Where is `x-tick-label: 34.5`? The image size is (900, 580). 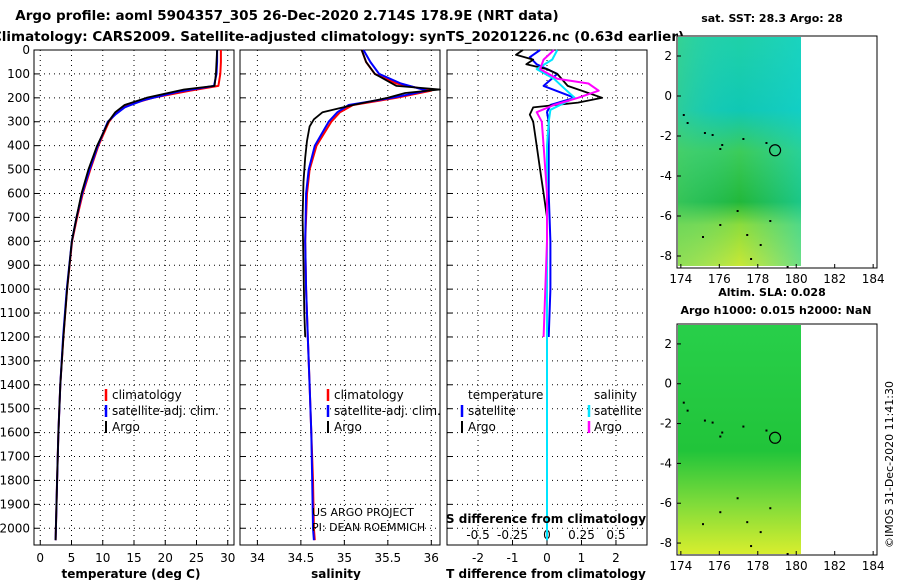 x-tick-label: 34.5 is located at coordinates (301, 558).